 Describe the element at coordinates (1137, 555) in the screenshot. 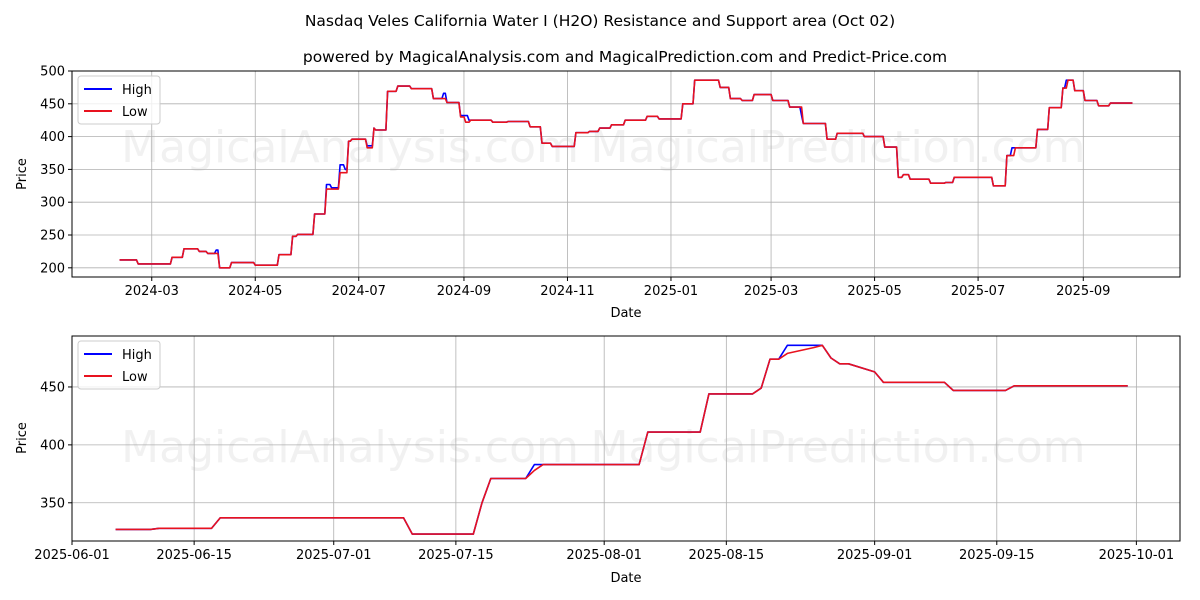

I see `x-tick-label: 2025-10-01` at that location.